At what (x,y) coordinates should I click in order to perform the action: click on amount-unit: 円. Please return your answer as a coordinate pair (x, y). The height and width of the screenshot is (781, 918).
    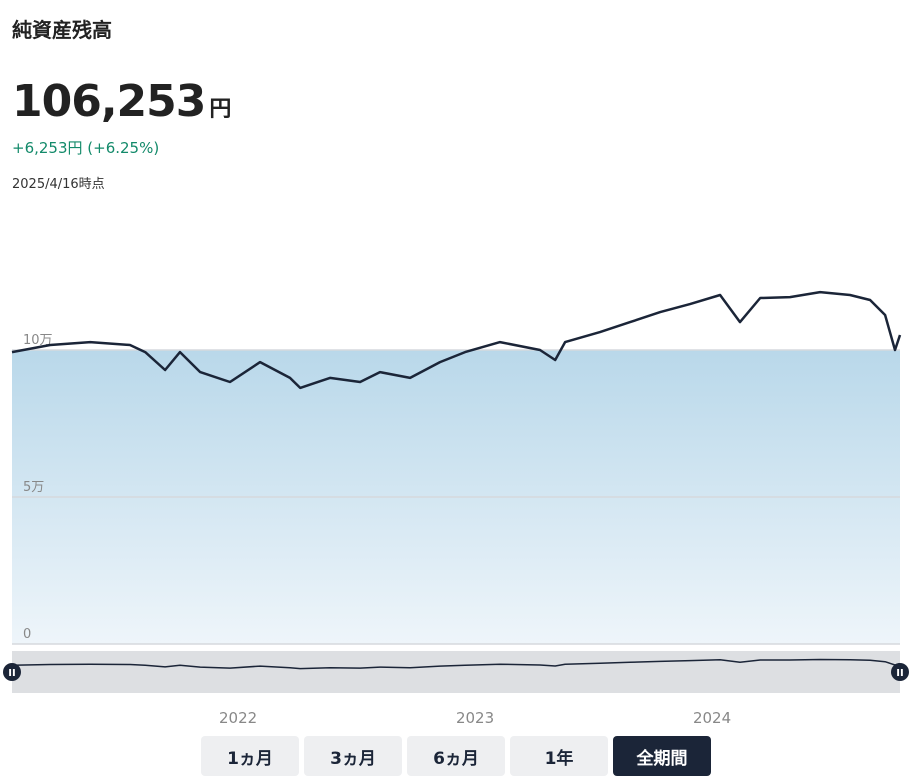
    Looking at the image, I should click on (220, 109).